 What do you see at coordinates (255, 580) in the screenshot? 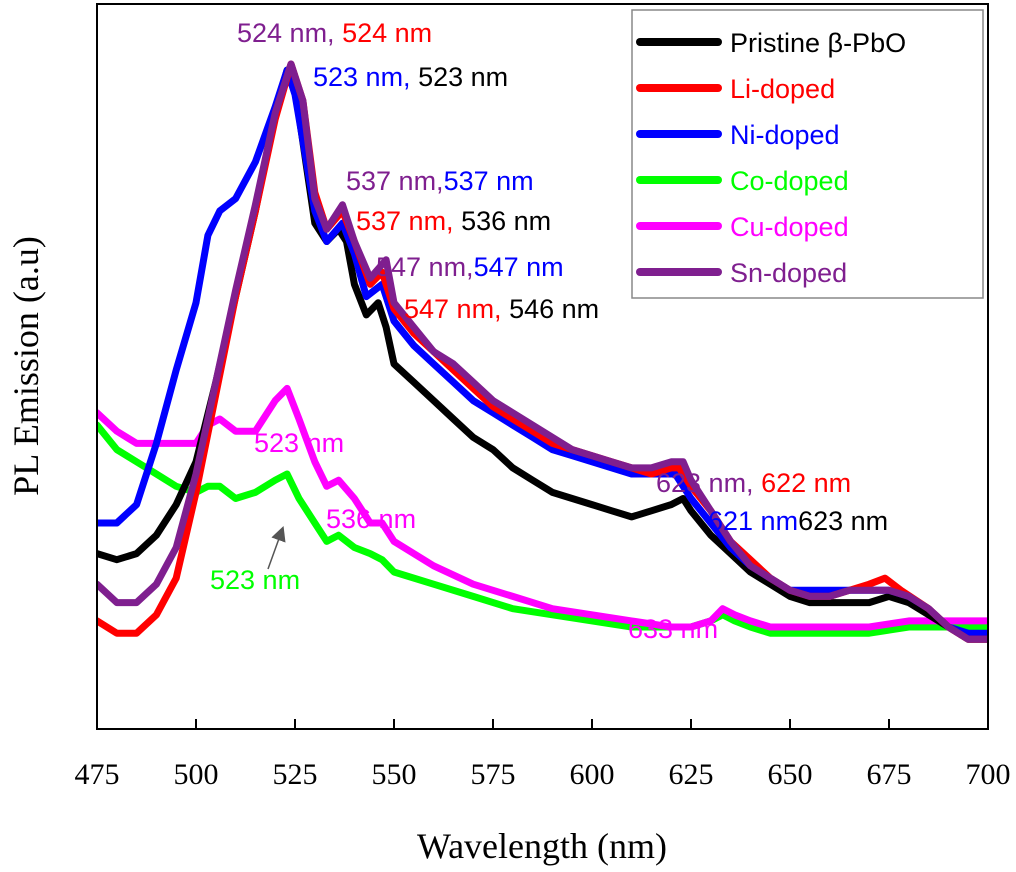
I see `peak-annotation-10: 523 nm` at bounding box center [255, 580].